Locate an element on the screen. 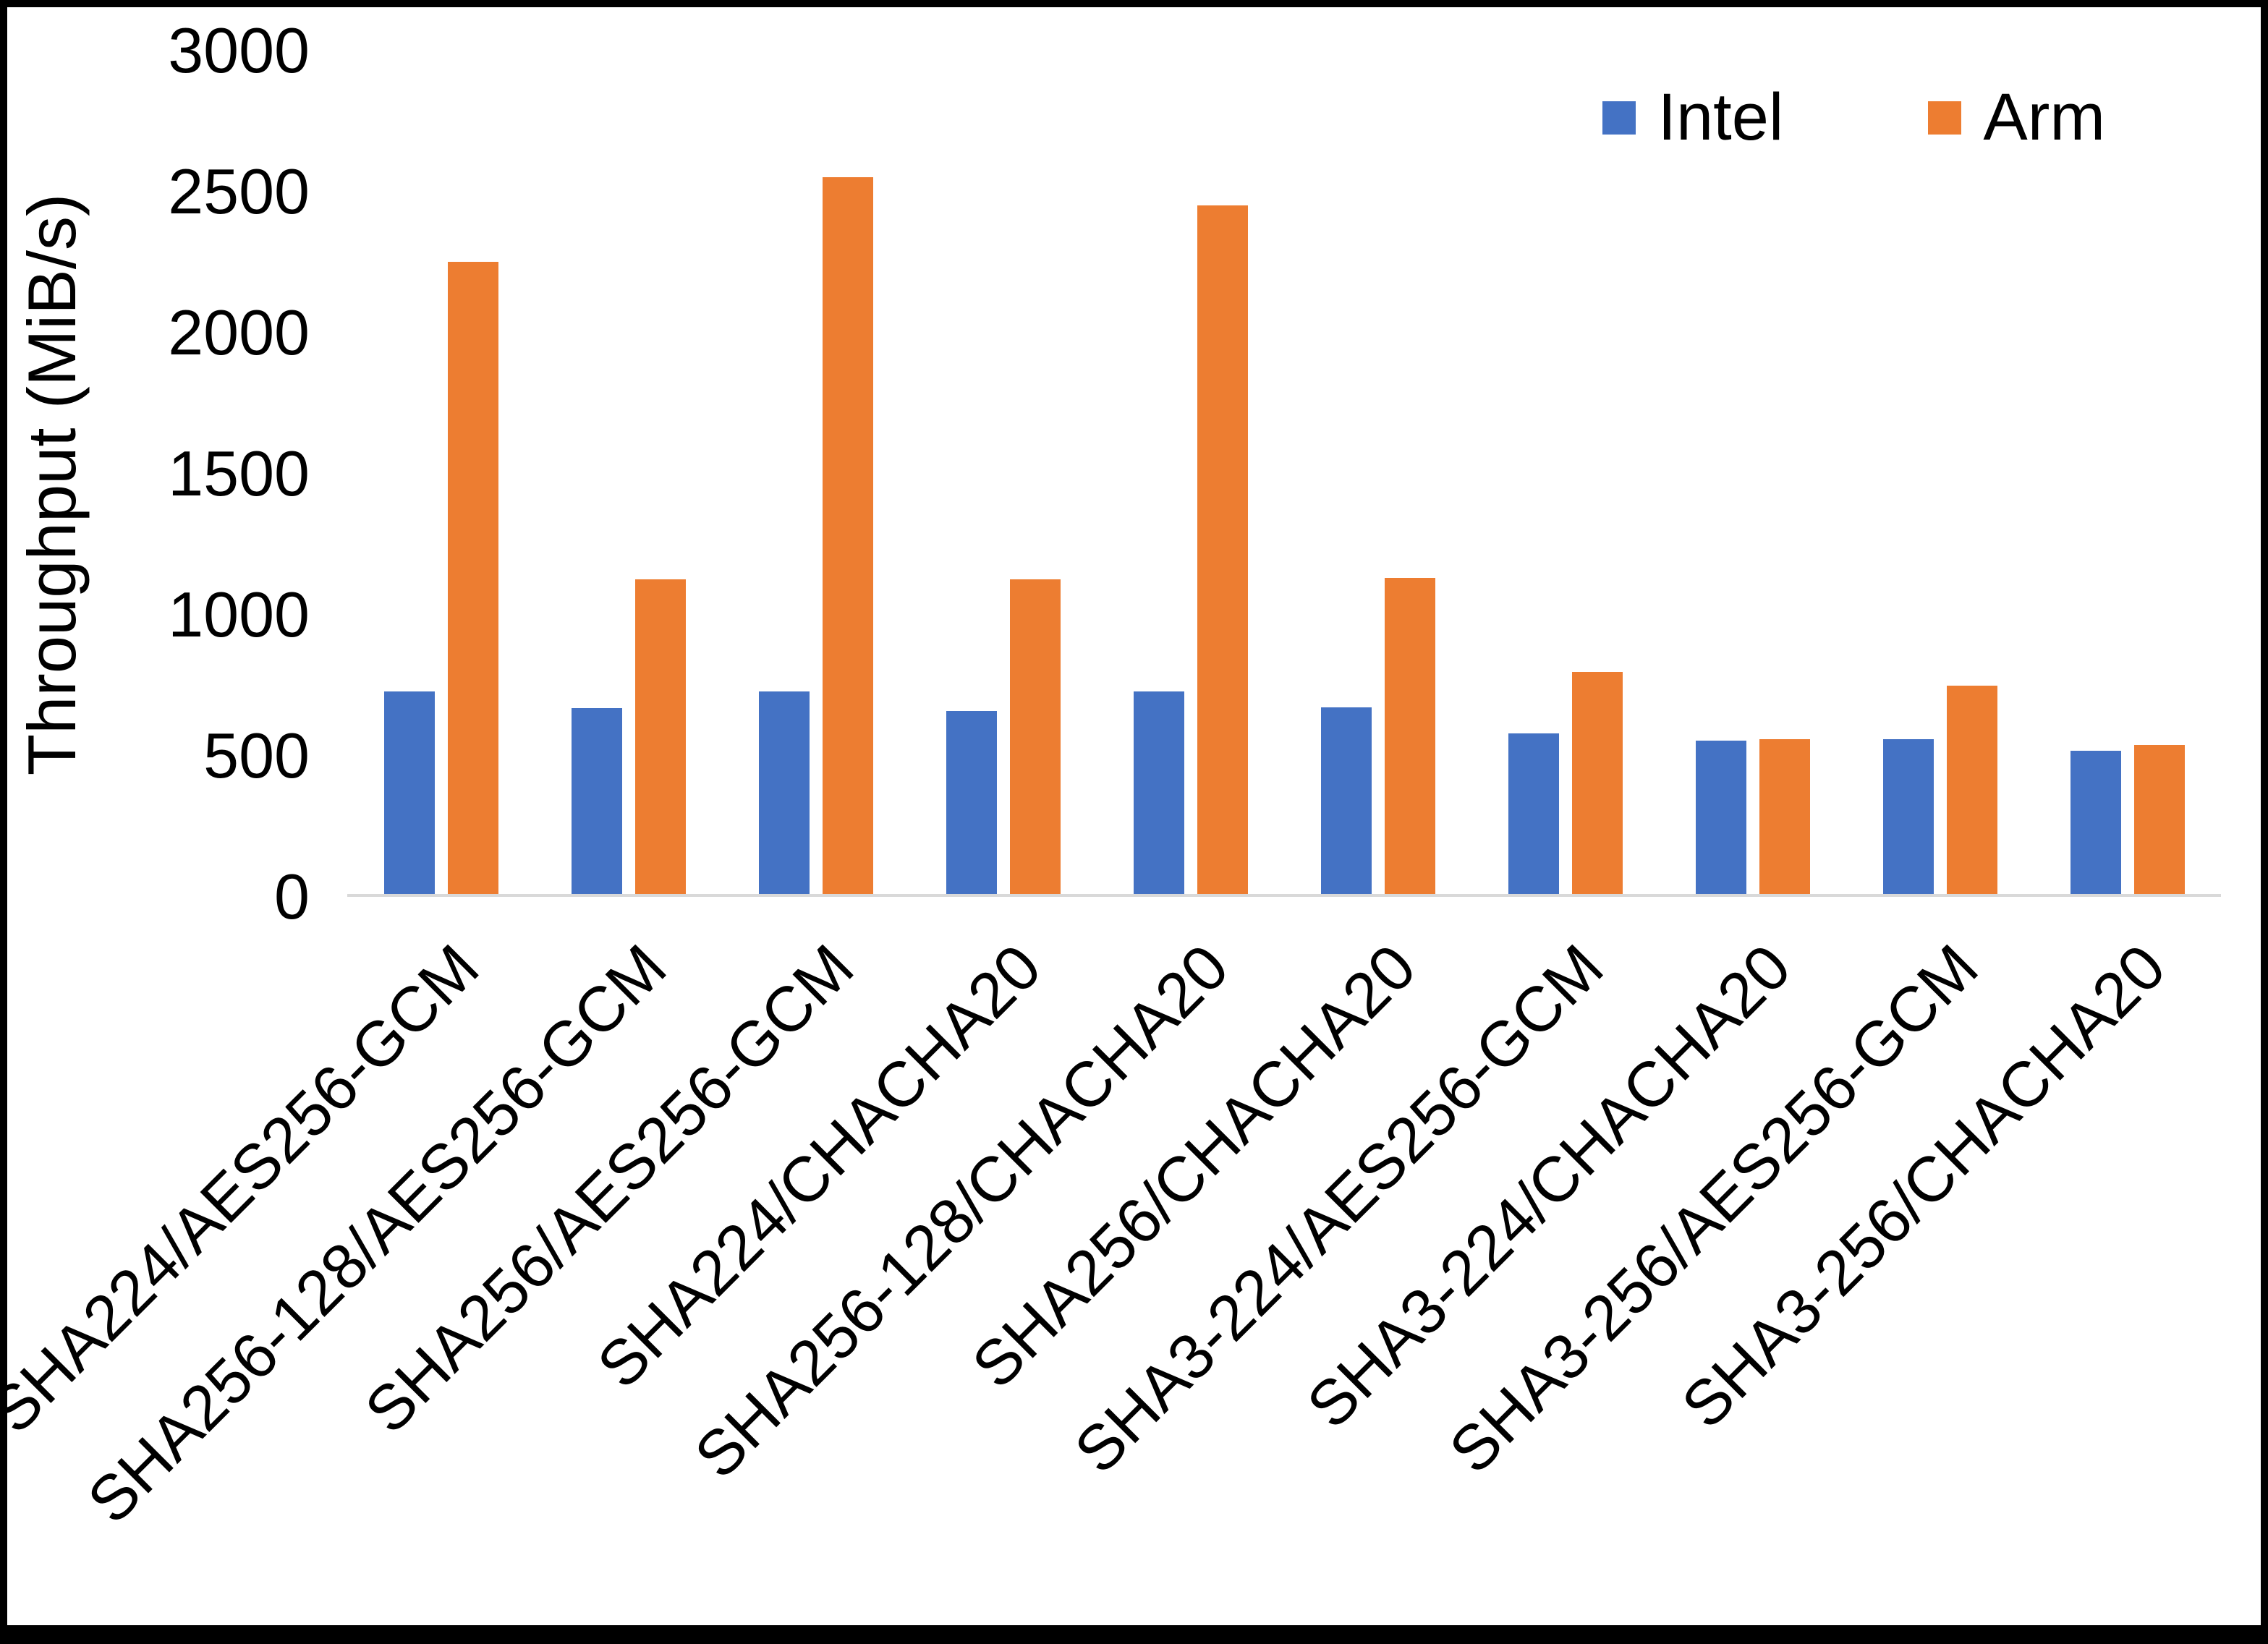 The height and width of the screenshot is (1644, 2268). legend-entry-arm: Arm is located at coordinates (2017, 118).